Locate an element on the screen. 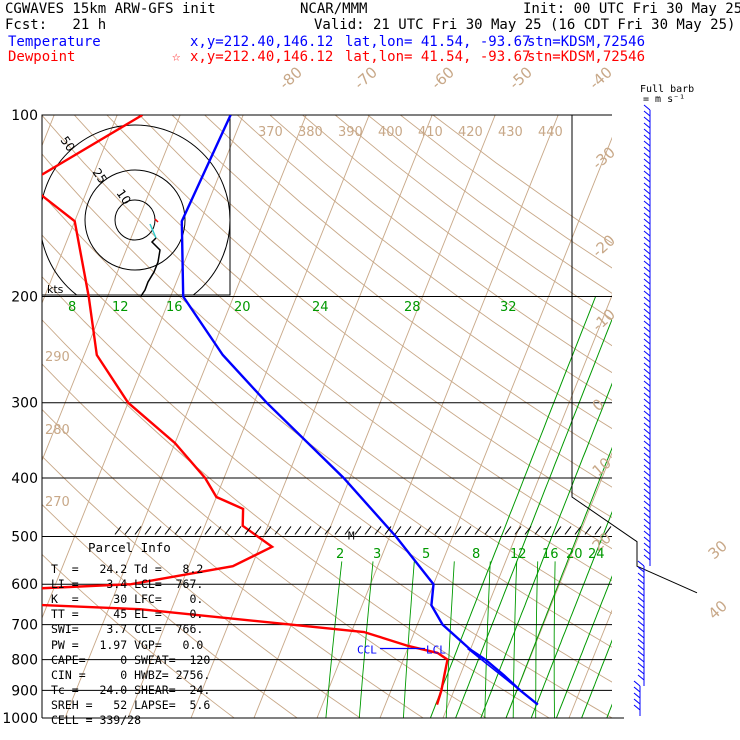 The height and width of the screenshot is (740, 740). parcel-info-row: K = 30 LFC= 0. is located at coordinates (127, 599).